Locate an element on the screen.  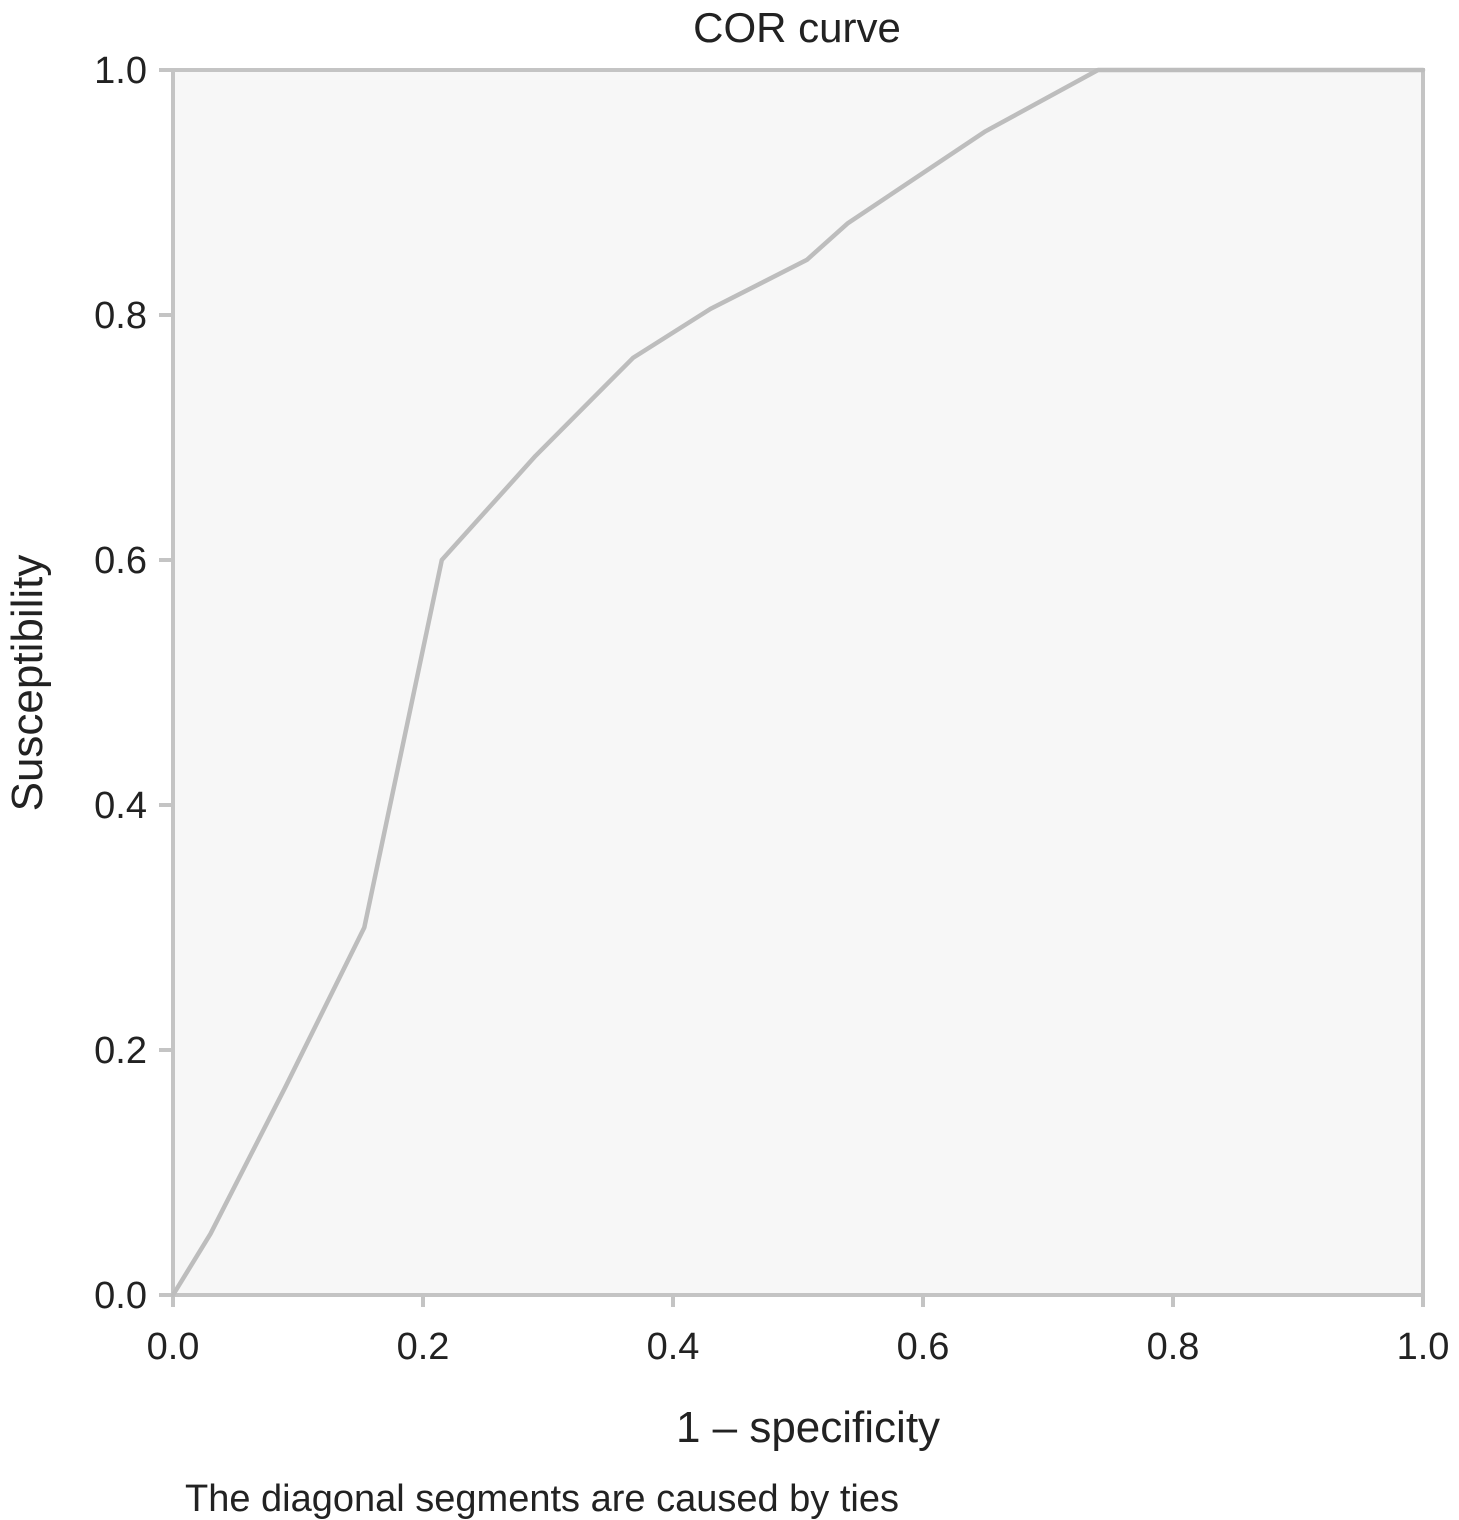
y-tick-label: 0.0 is located at coordinates (120, 1296).